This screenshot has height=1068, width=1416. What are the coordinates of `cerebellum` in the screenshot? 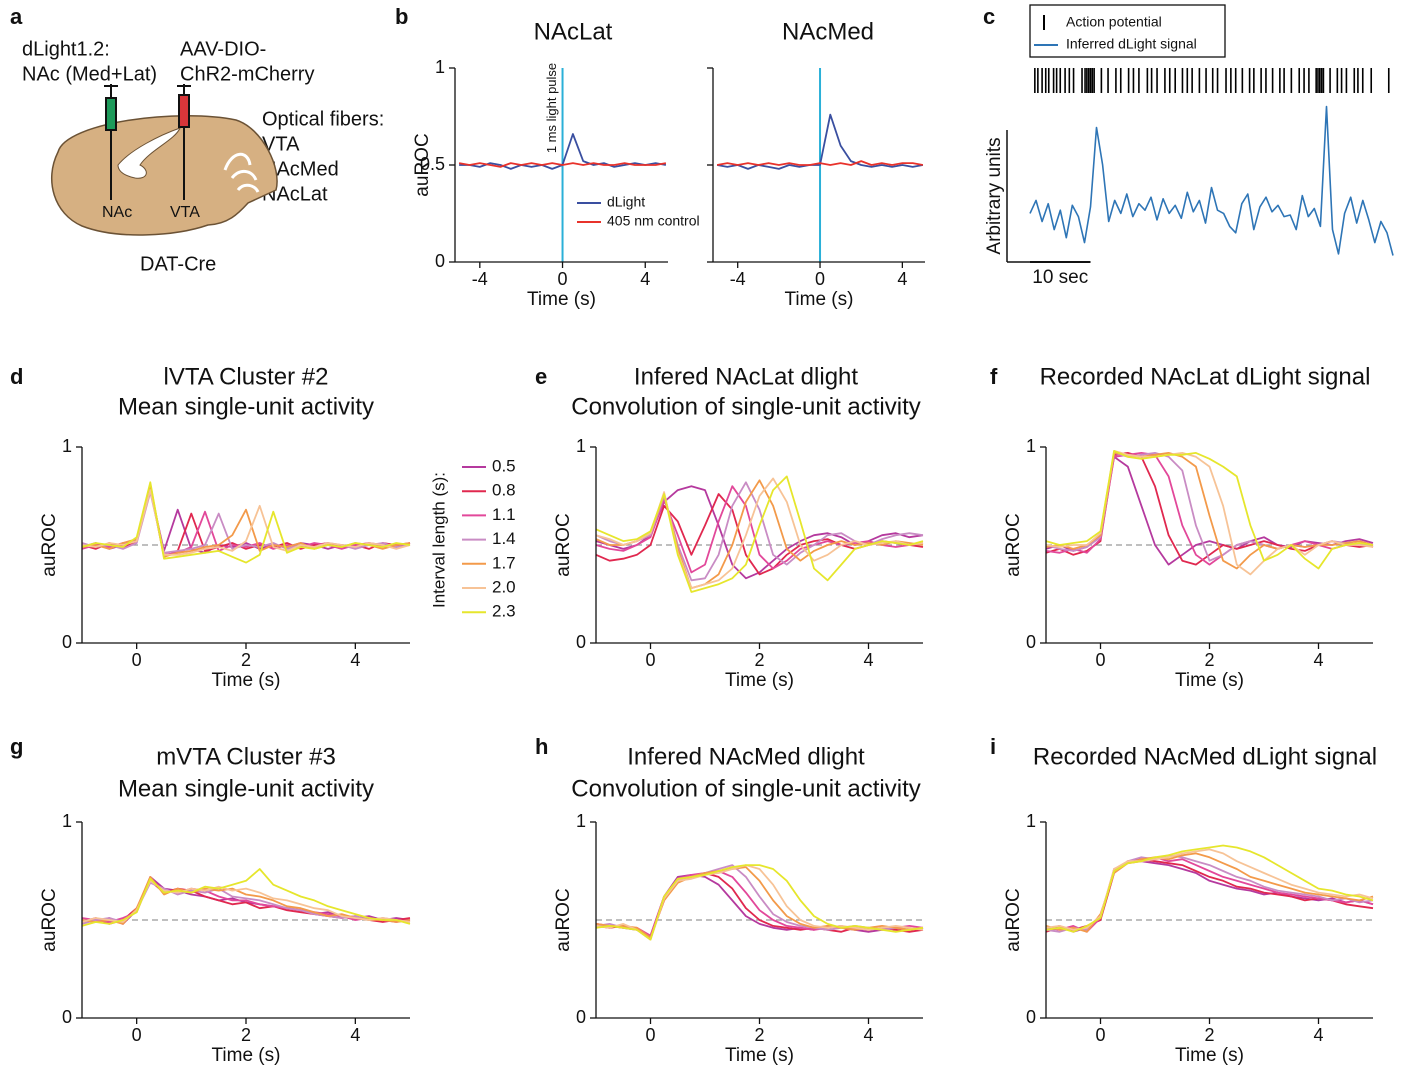 It's located at (241, 172).